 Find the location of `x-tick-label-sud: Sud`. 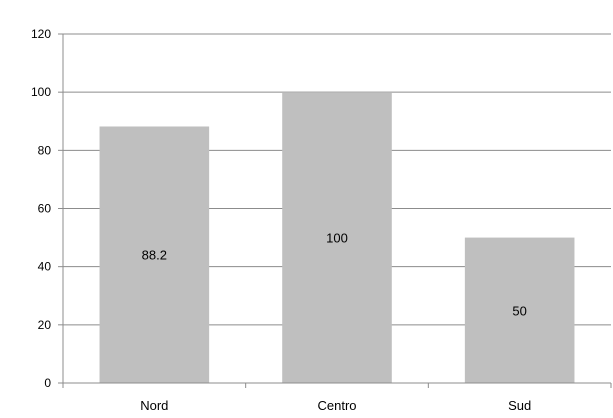

x-tick-label-sud: Sud is located at coordinates (519, 405).